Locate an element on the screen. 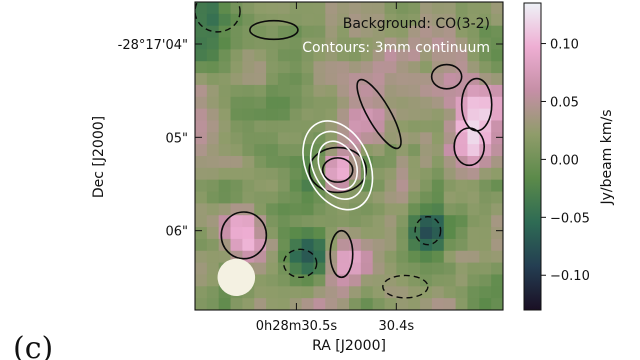 This screenshot has height=360, width=640. colorbar-tick-label: 0.00 is located at coordinates (564, 160).